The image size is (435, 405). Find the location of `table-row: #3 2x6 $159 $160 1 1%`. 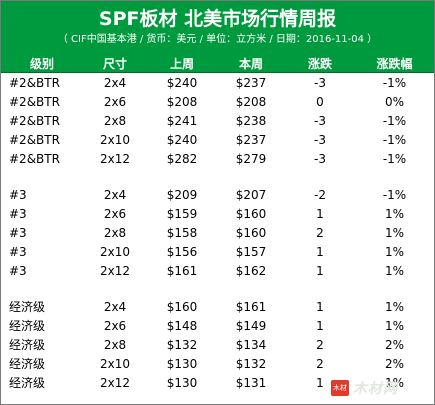

table-row: #3 2x6 $159 $160 1 1% is located at coordinates (217, 213).